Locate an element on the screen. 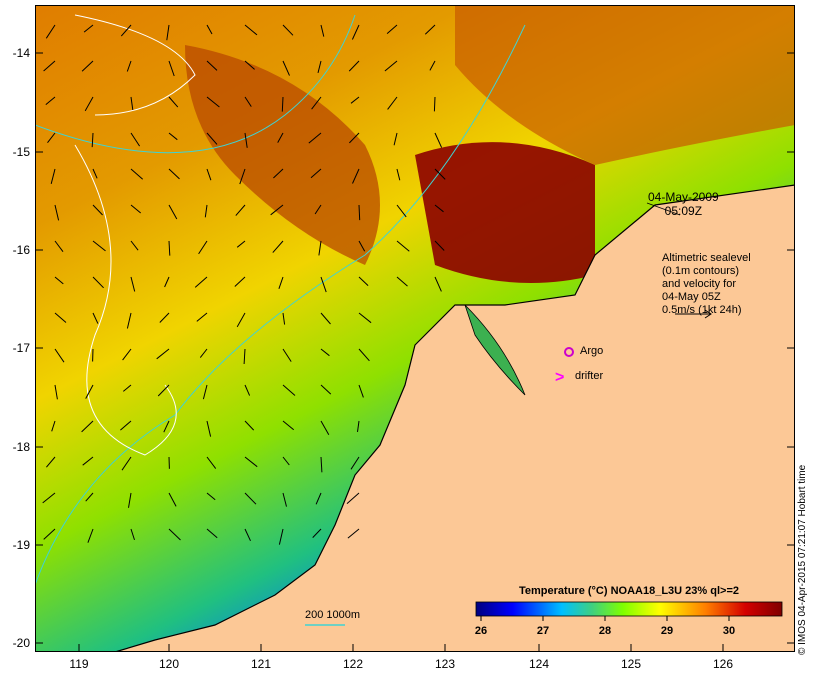  hot-patch is located at coordinates (505, 212).